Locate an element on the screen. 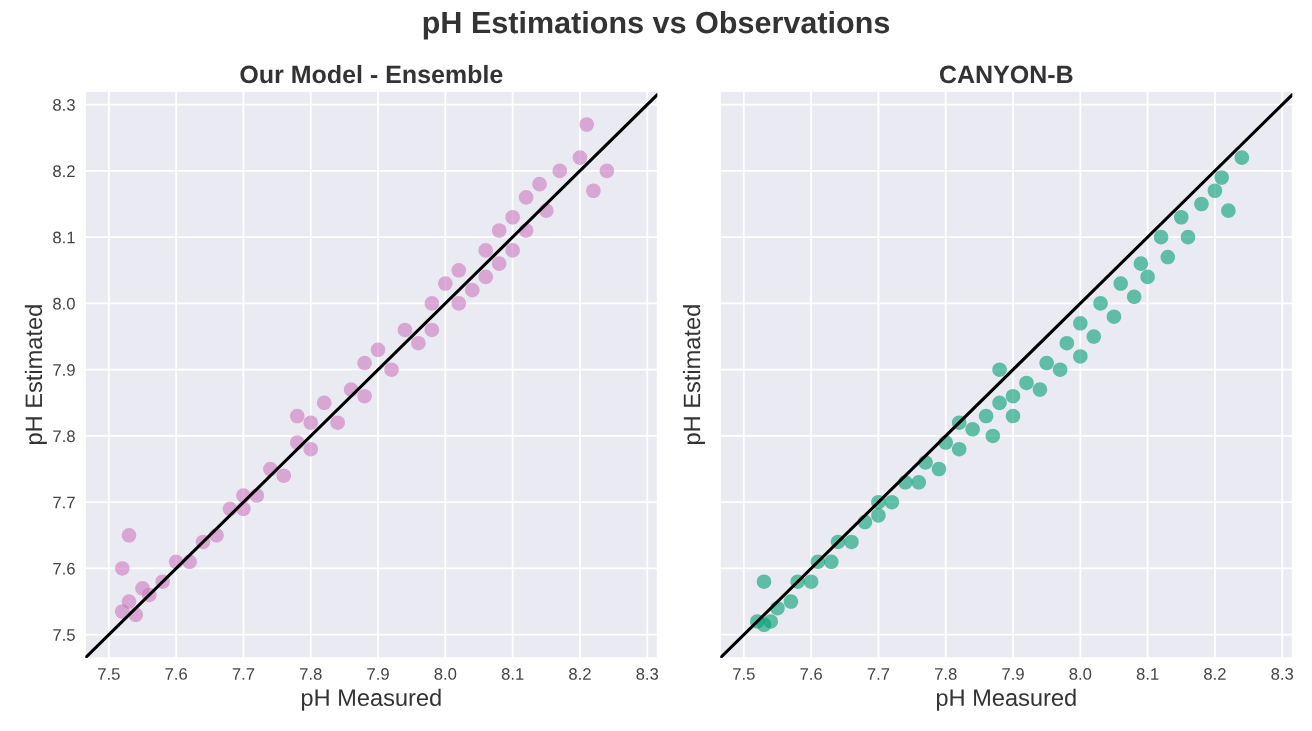 This screenshot has height=731, width=1312. y-tick-label: 8.1 is located at coordinates (64, 237).